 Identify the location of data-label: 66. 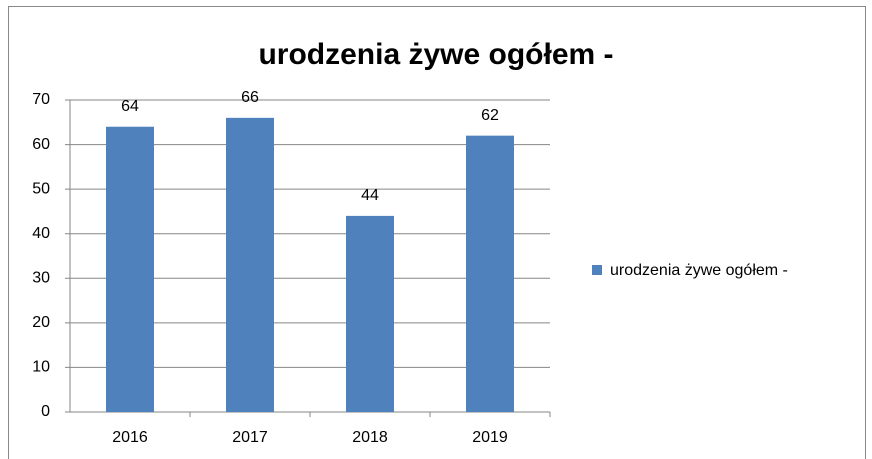
(250, 97).